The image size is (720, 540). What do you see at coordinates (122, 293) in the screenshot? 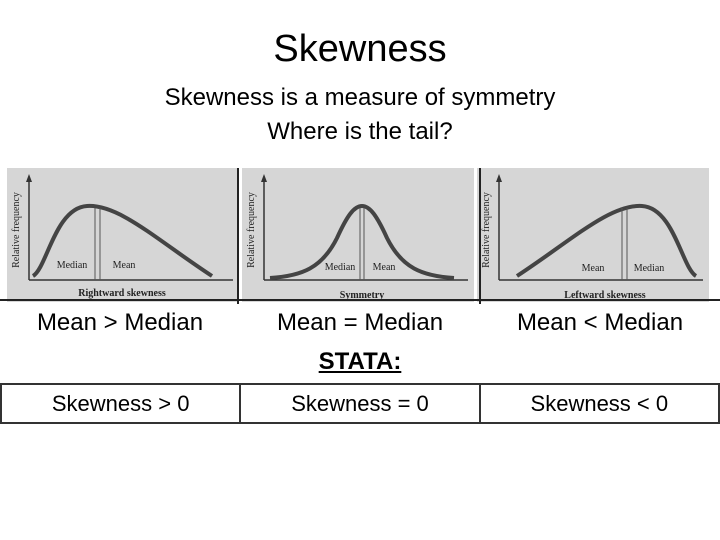
I see `panel-caption: Rightward skewness` at bounding box center [122, 293].